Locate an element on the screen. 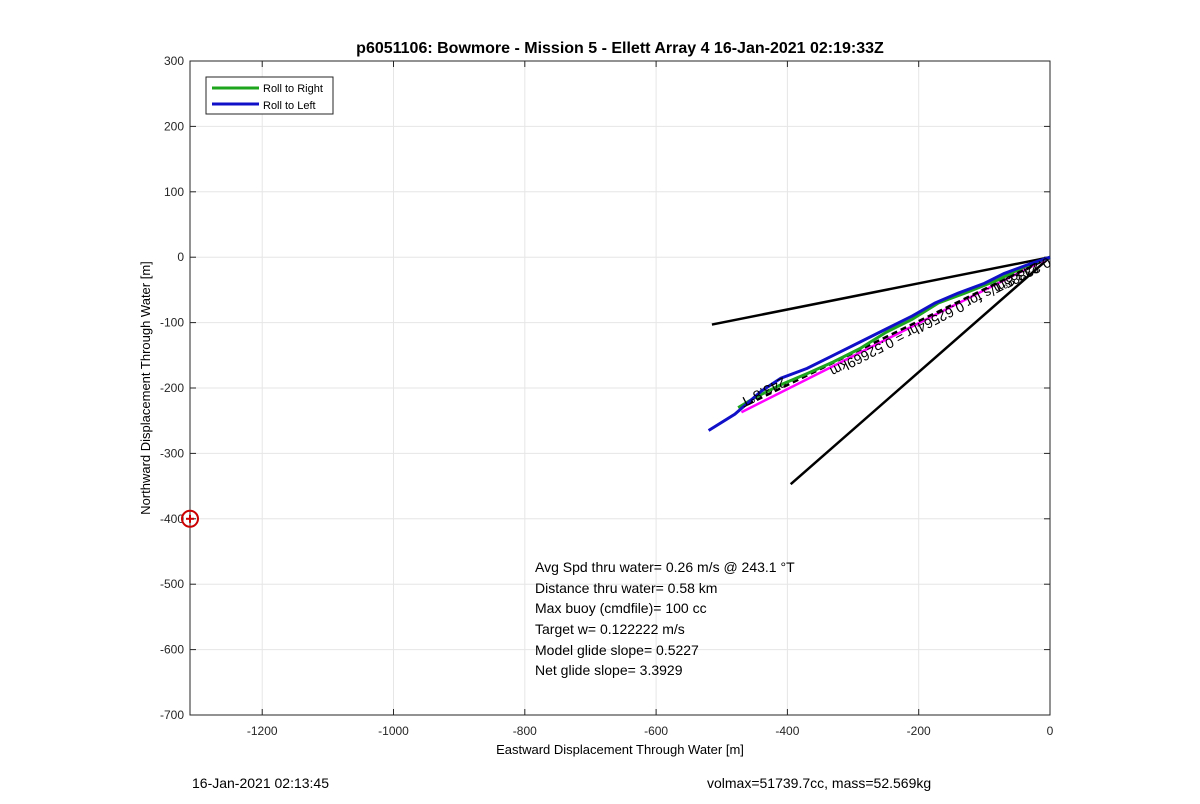 This screenshot has height=804, width=1200. y-tick-label: -500 is located at coordinates (172, 584).